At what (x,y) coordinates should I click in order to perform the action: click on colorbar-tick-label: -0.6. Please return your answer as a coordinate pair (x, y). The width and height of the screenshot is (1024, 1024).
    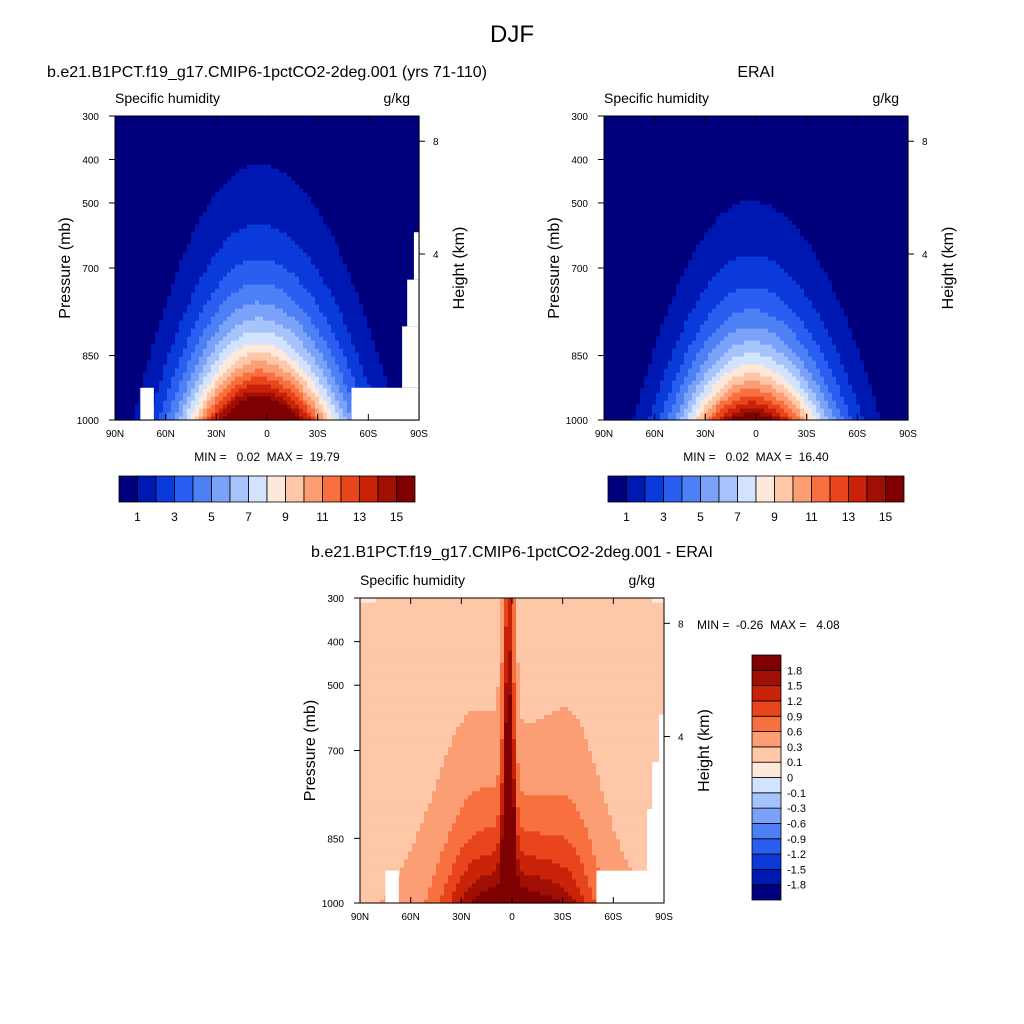
    Looking at the image, I should click on (796, 824).